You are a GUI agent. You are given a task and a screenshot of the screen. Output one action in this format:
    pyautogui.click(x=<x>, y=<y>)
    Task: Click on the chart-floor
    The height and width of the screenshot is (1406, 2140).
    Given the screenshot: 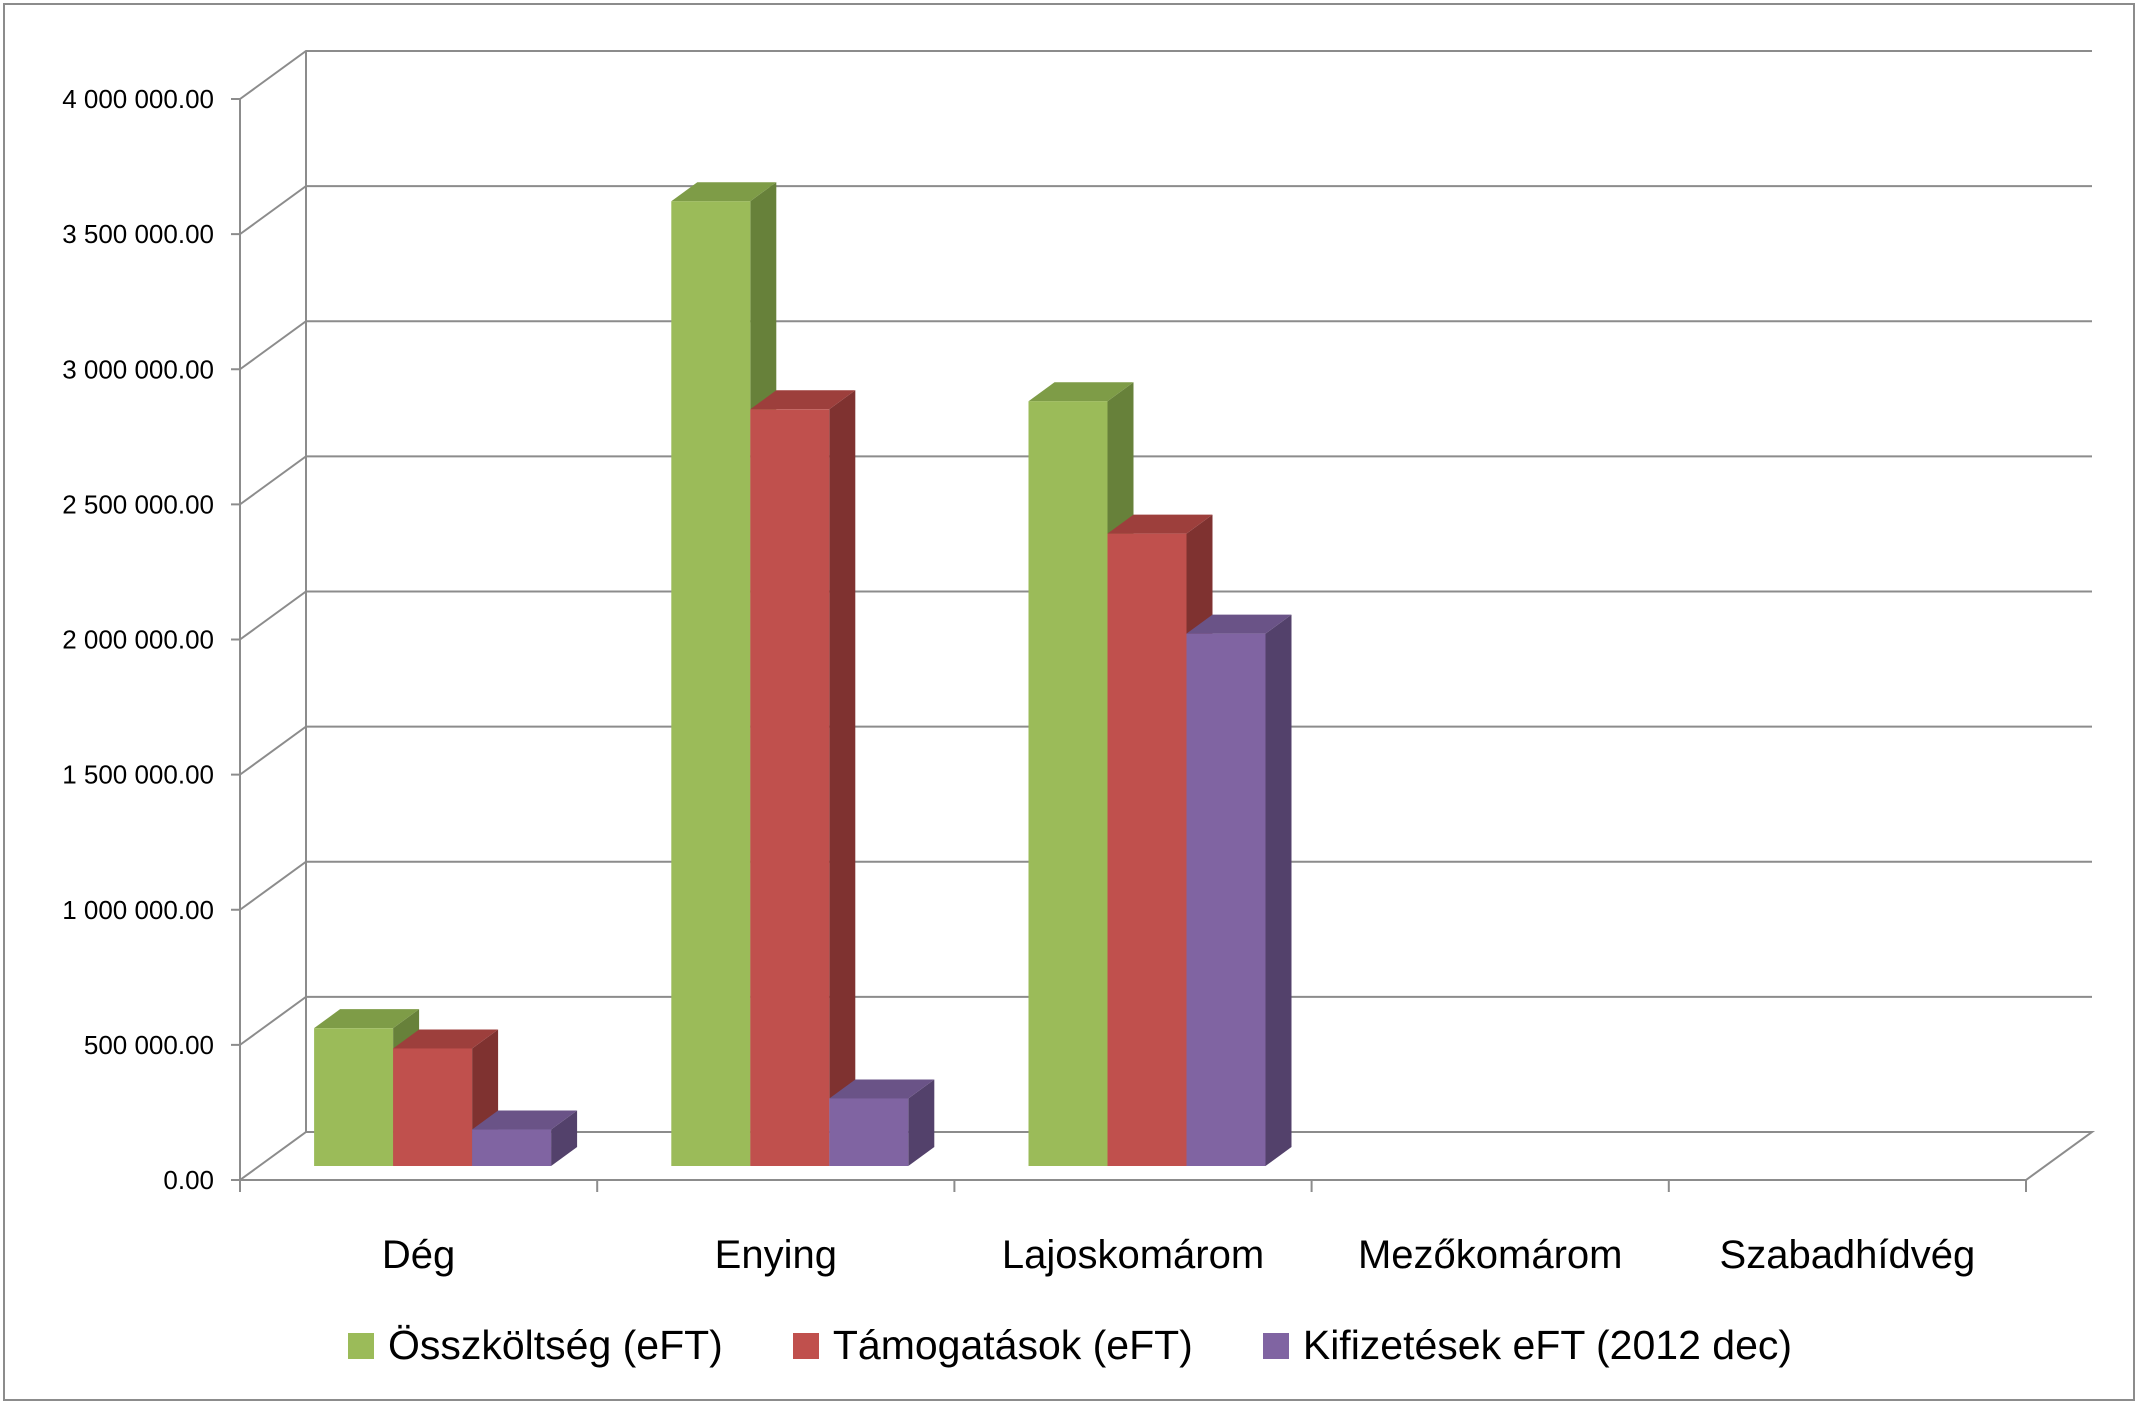 What is the action you would take?
    pyautogui.click(x=1166, y=1156)
    